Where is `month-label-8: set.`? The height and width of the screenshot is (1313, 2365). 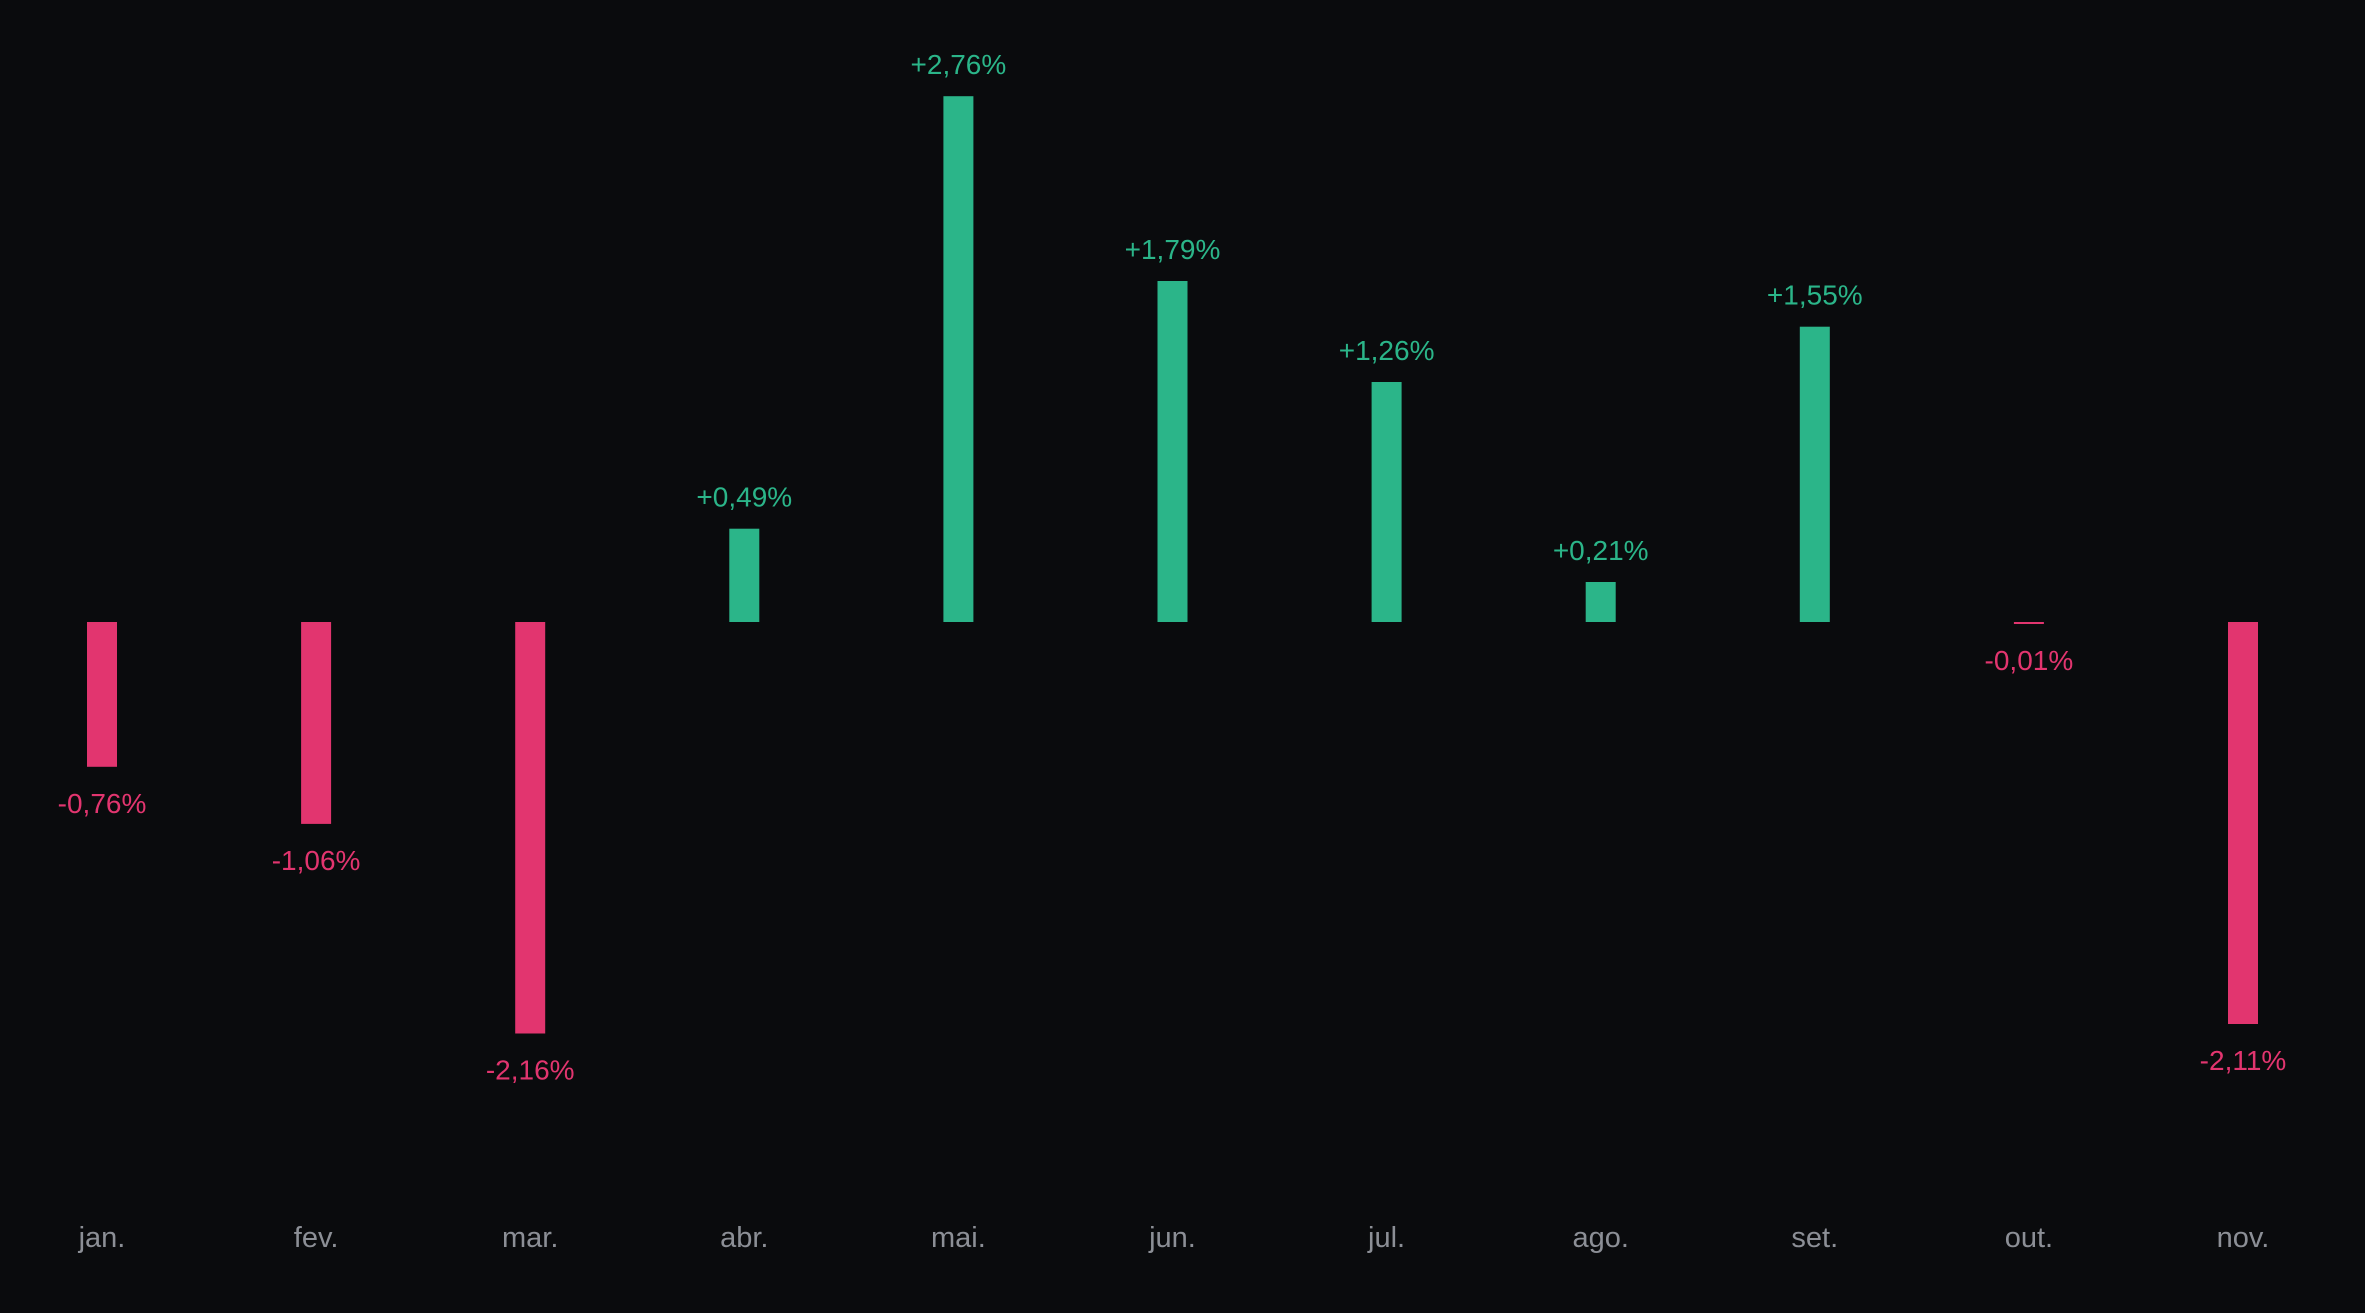 month-label-8: set. is located at coordinates (1814, 1238).